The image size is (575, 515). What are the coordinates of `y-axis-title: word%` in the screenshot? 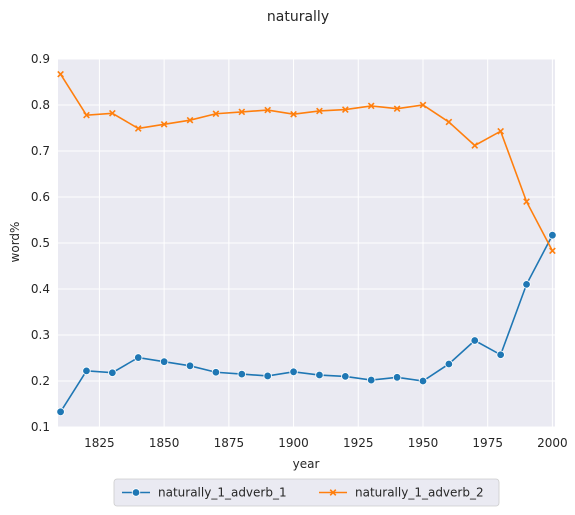 It's located at (15, 242).